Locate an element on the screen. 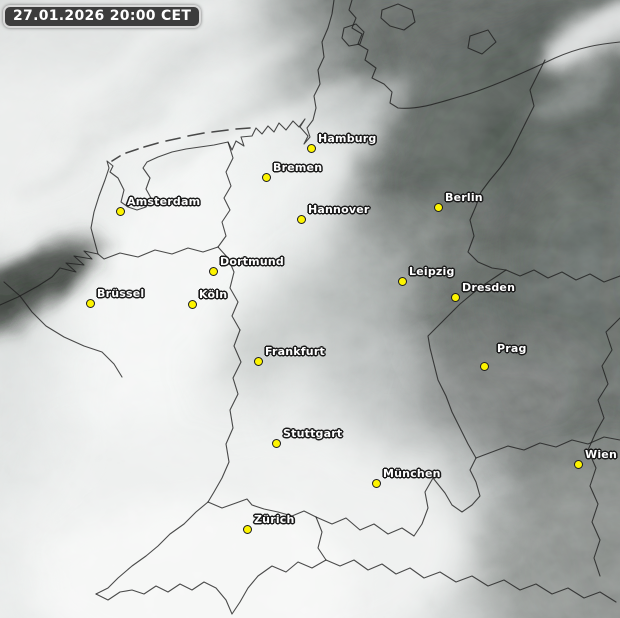  border-de-fr is located at coordinates (224, 416).